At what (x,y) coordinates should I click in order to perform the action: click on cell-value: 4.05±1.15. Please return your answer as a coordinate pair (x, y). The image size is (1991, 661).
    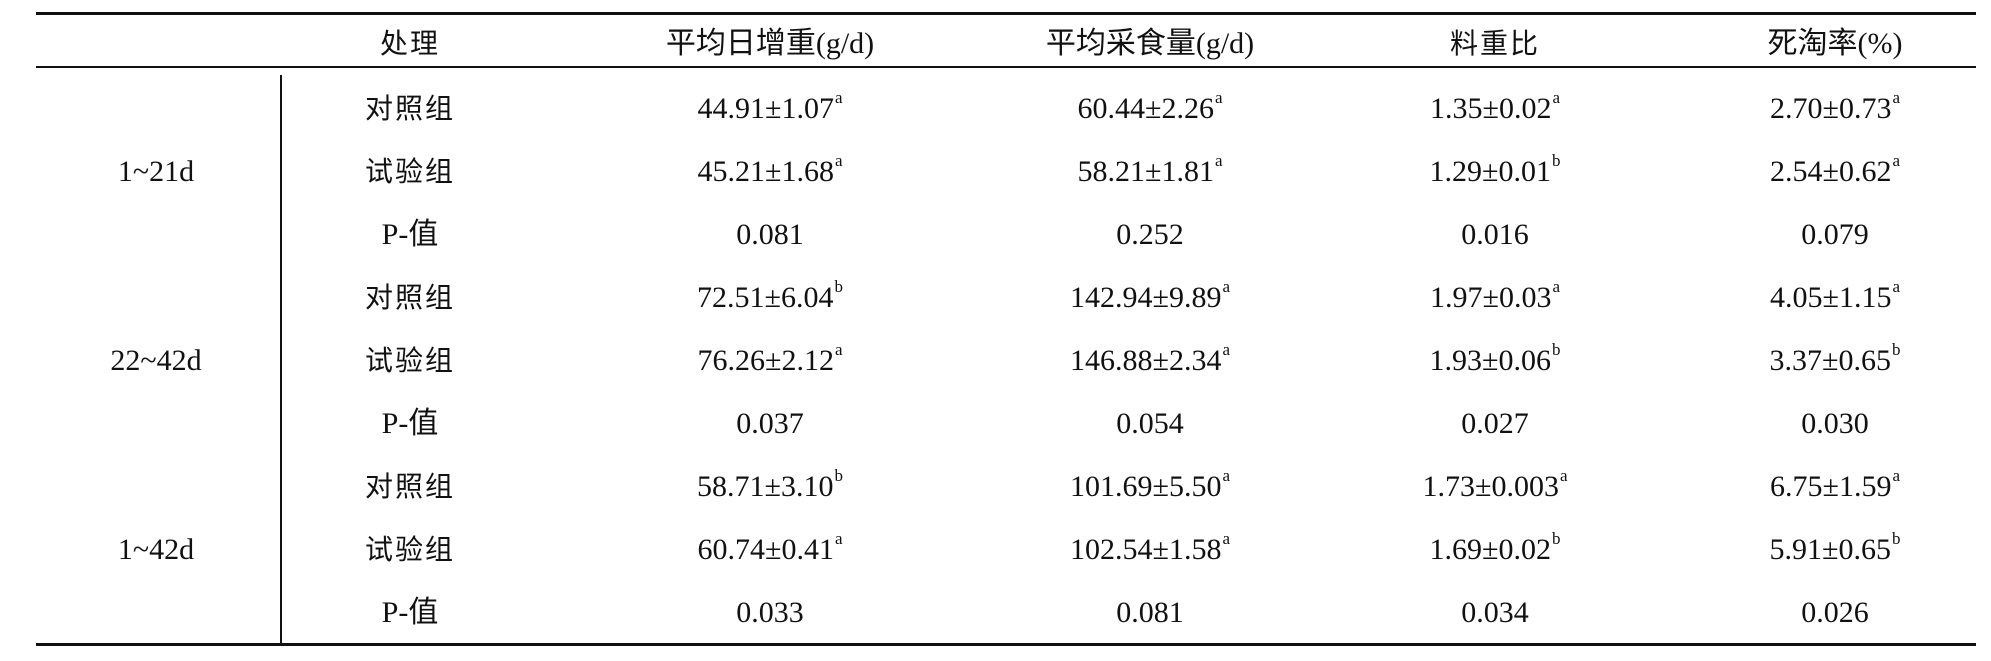
    Looking at the image, I should click on (1830, 297).